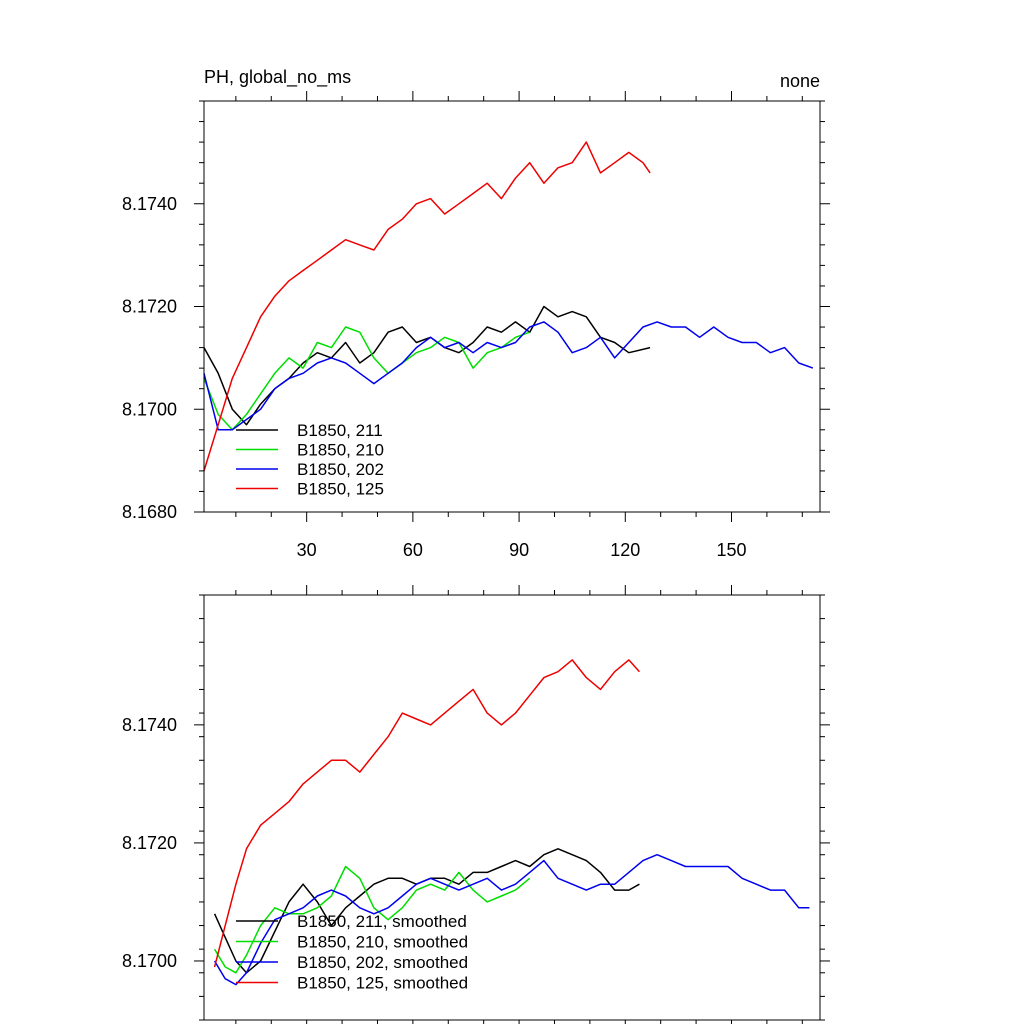 This screenshot has height=1024, width=1024. What do you see at coordinates (149, 512) in the screenshot?
I see `y-tick-label: 8.1680` at bounding box center [149, 512].